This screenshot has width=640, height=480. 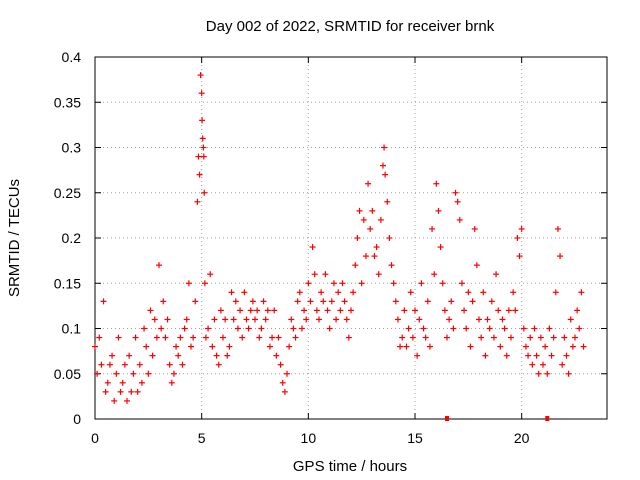 I want to click on y-tick-label: 0.15, so click(x=67, y=283).